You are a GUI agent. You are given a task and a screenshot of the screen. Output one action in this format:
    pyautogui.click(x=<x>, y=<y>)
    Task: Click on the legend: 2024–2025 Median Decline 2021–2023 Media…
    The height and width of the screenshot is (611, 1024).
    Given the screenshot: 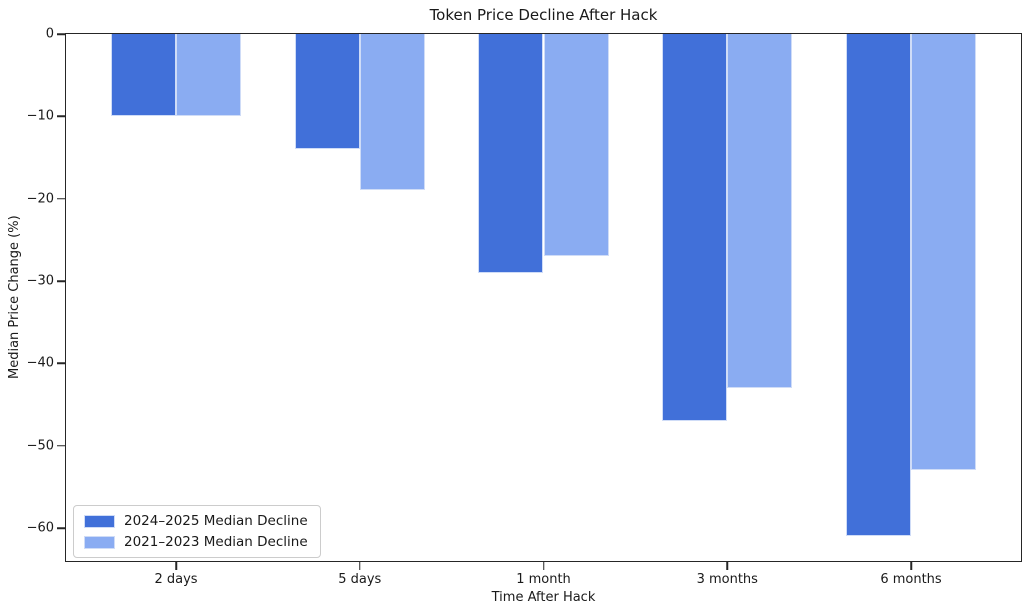 What is the action you would take?
    pyautogui.click(x=197, y=531)
    